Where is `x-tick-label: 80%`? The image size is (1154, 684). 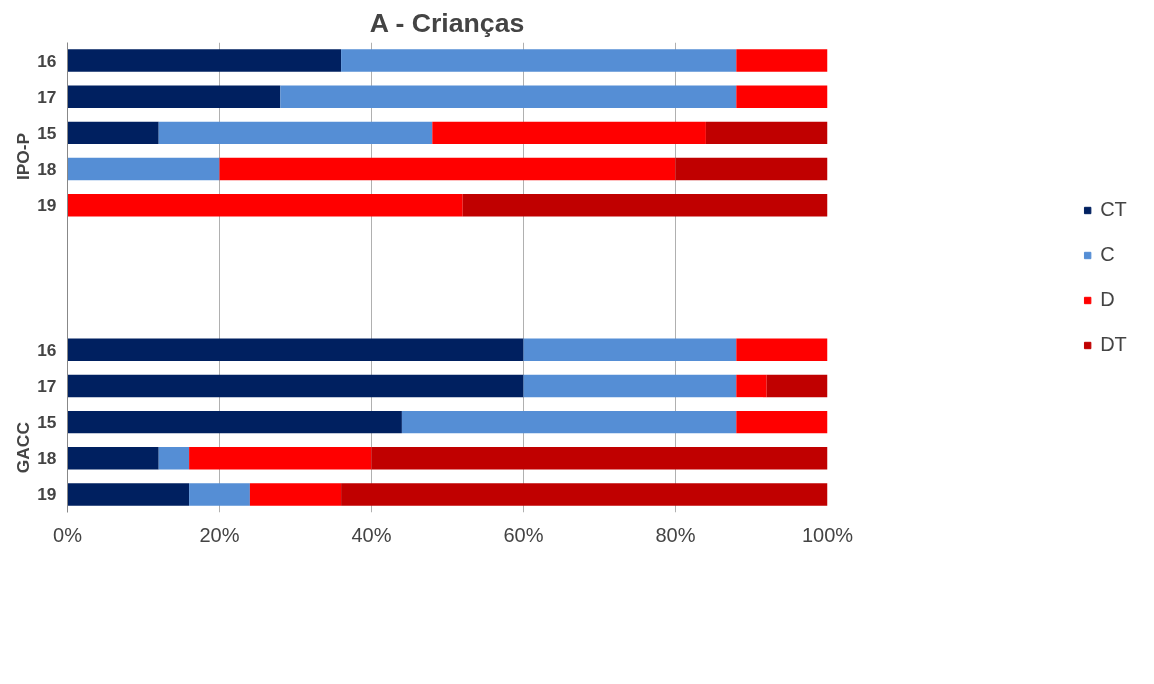
x-tick-label: 80% is located at coordinates (675, 534).